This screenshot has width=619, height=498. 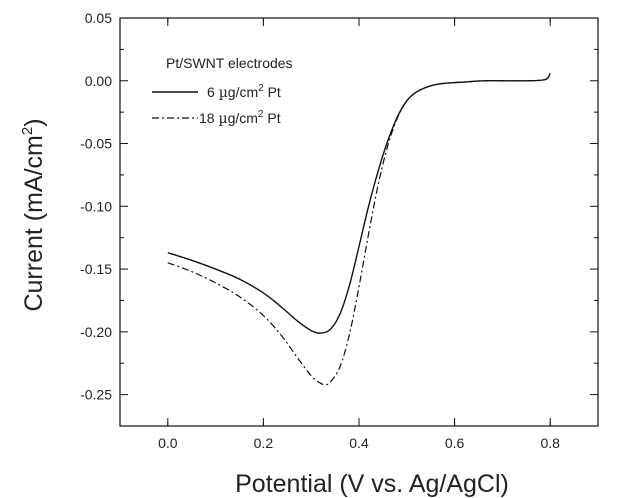 What do you see at coordinates (96, 395) in the screenshot?
I see `y-tick-label: -0.25` at bounding box center [96, 395].